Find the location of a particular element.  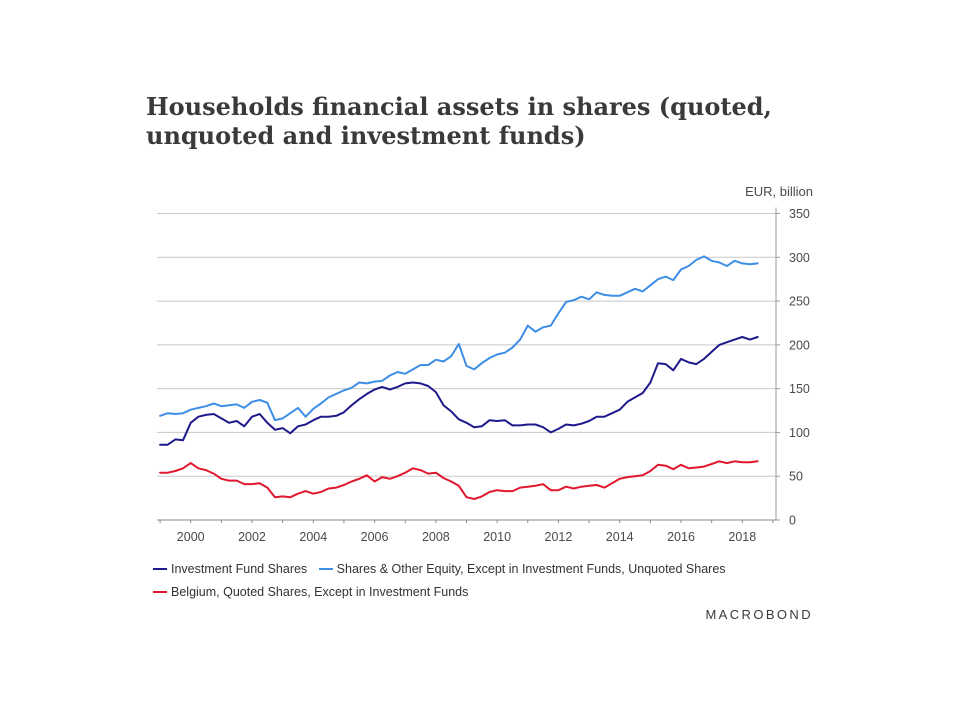

y-tick-label: 0 is located at coordinates (792, 521).